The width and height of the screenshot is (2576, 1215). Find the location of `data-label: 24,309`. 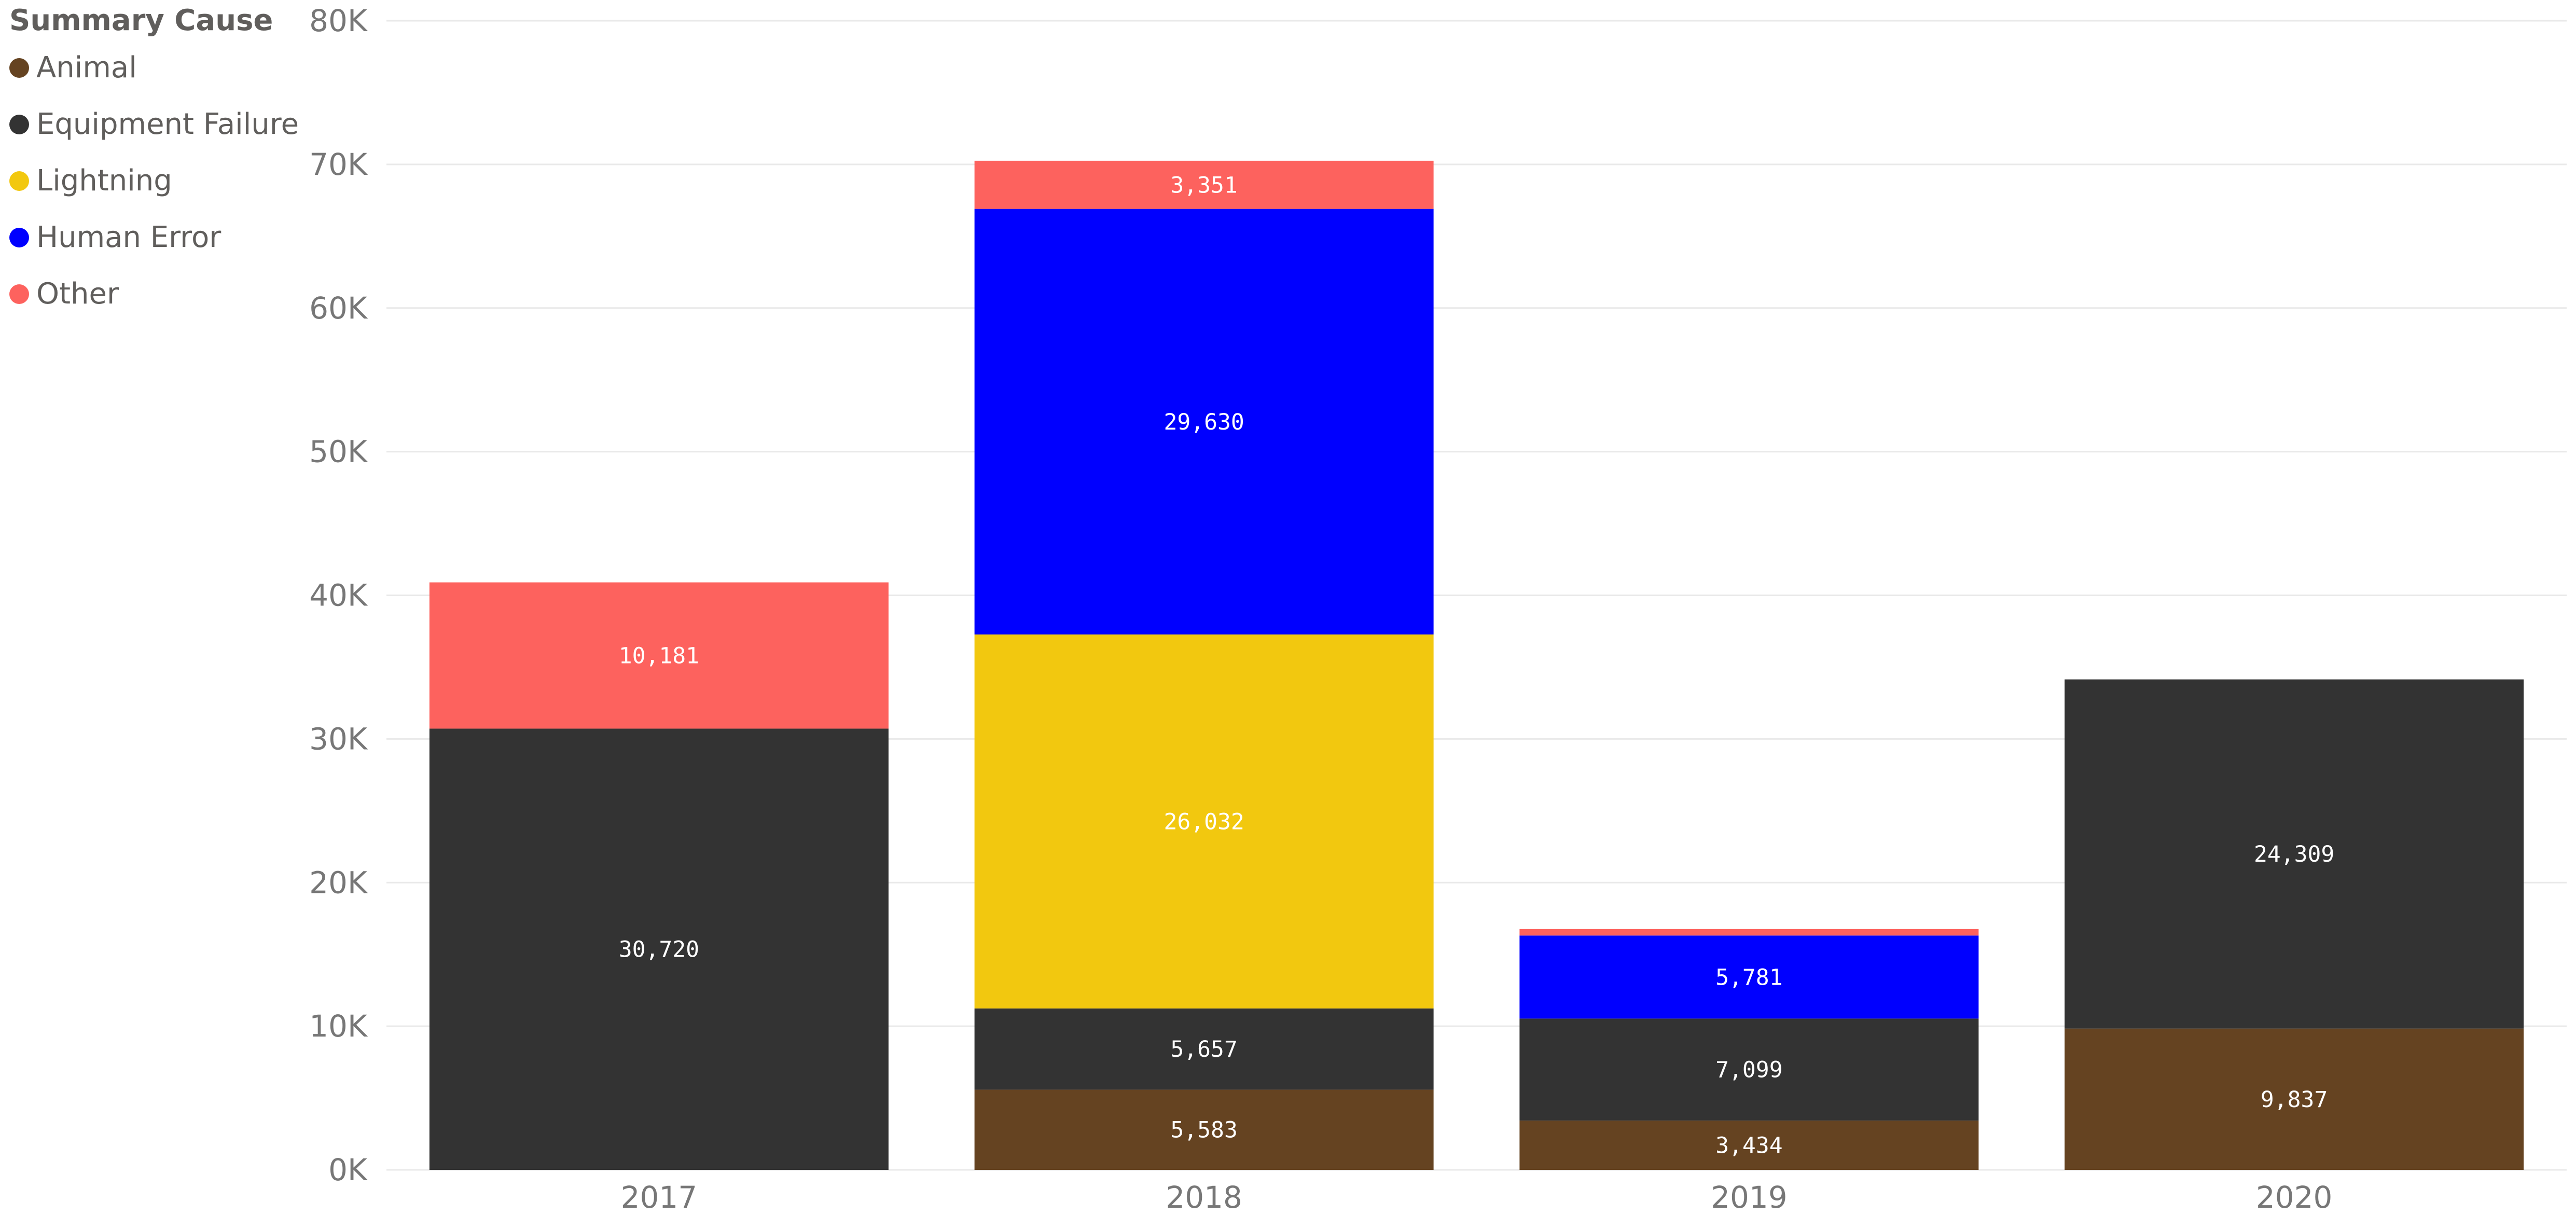

data-label: 24,309 is located at coordinates (2294, 854).